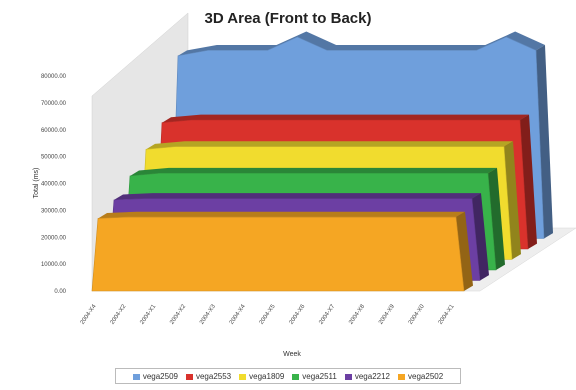  I want to click on legend-item-vega1809: vega1809, so click(261, 376).